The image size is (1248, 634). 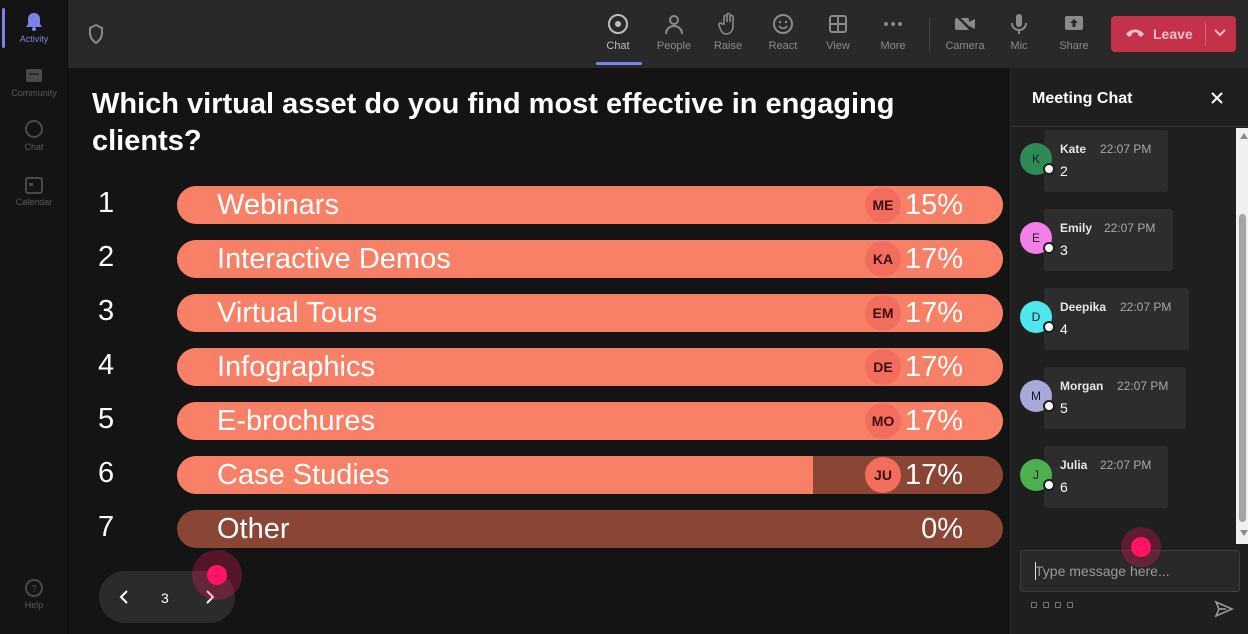 I want to click on toolbar-people-button: People, so click(x=674, y=35).